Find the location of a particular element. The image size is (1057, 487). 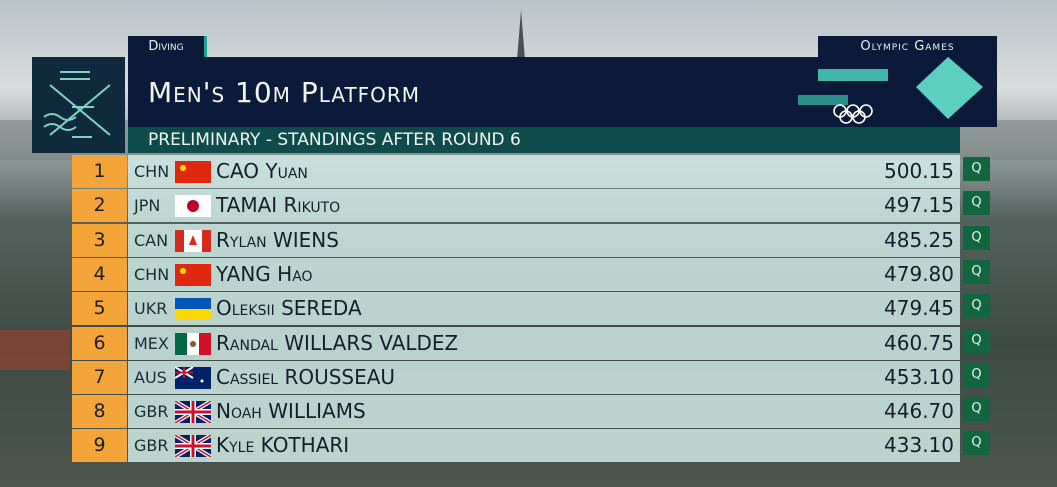

brand-tab: Olympic Games is located at coordinates (907, 46).